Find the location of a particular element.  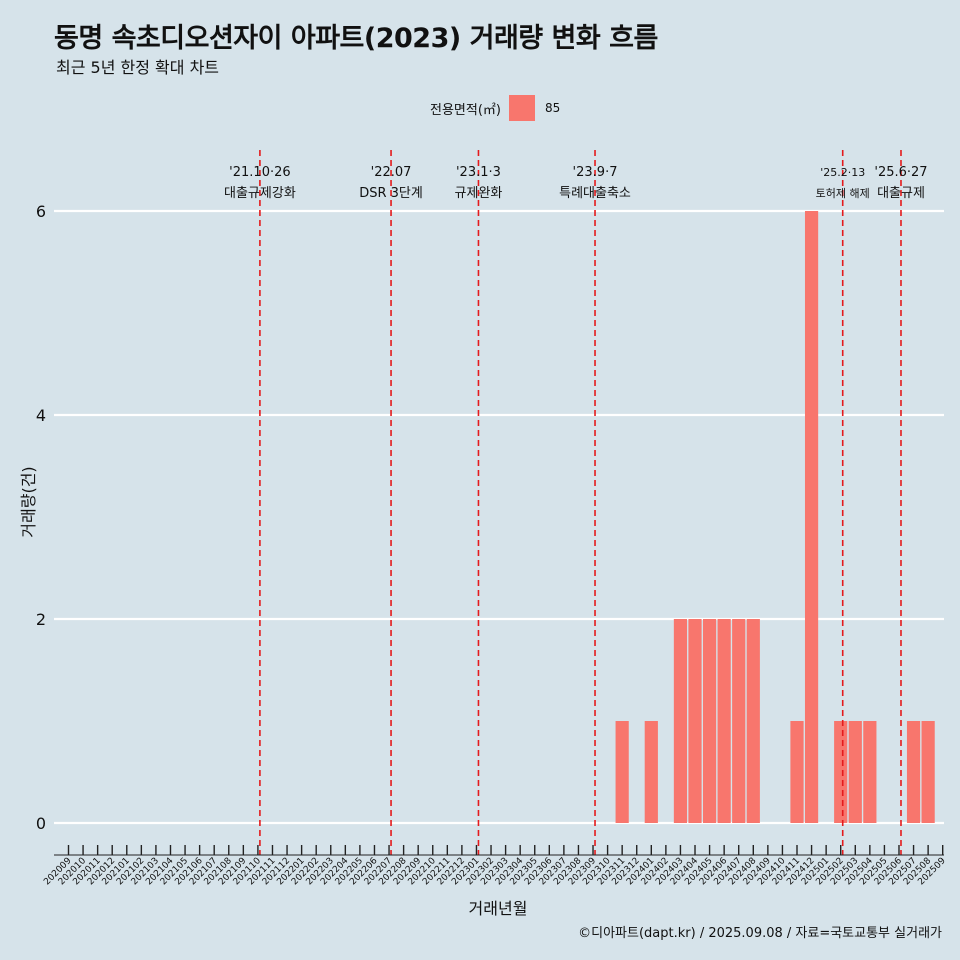

event-label: 규제완화 is located at coordinates (479, 193).